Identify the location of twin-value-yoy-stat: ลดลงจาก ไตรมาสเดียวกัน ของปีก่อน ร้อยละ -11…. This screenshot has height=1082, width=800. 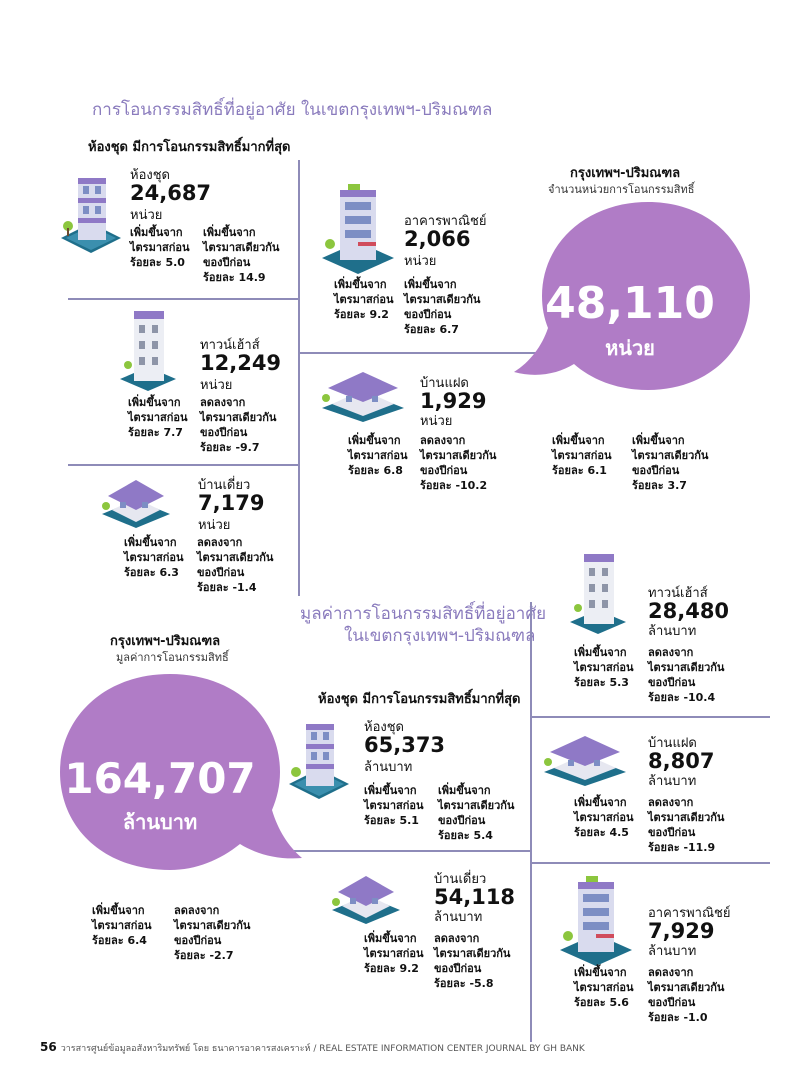
(686, 825).